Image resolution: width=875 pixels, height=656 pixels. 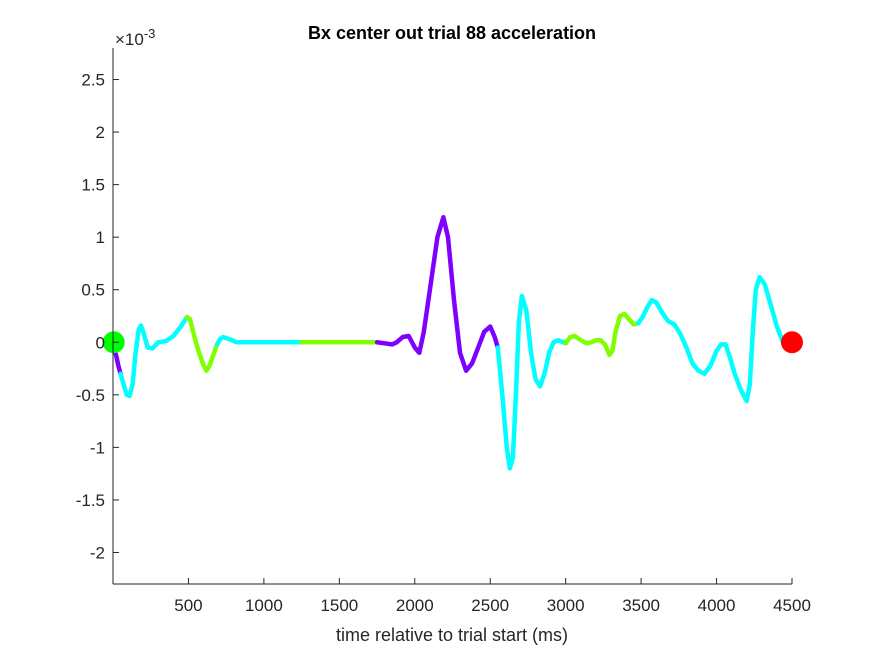 What do you see at coordinates (97, 316) in the screenshot?
I see `y-axis: -2 -1.5 -1 -0.5 0 0.5 1 1.5 2 2.5` at bounding box center [97, 316].